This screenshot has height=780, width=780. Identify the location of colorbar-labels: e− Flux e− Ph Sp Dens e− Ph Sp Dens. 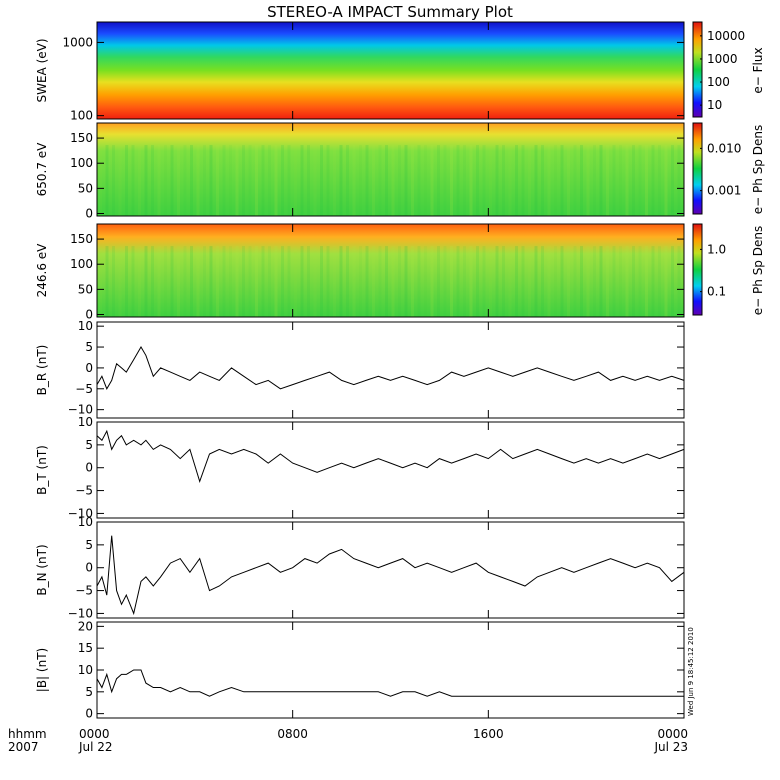
(758, 181).